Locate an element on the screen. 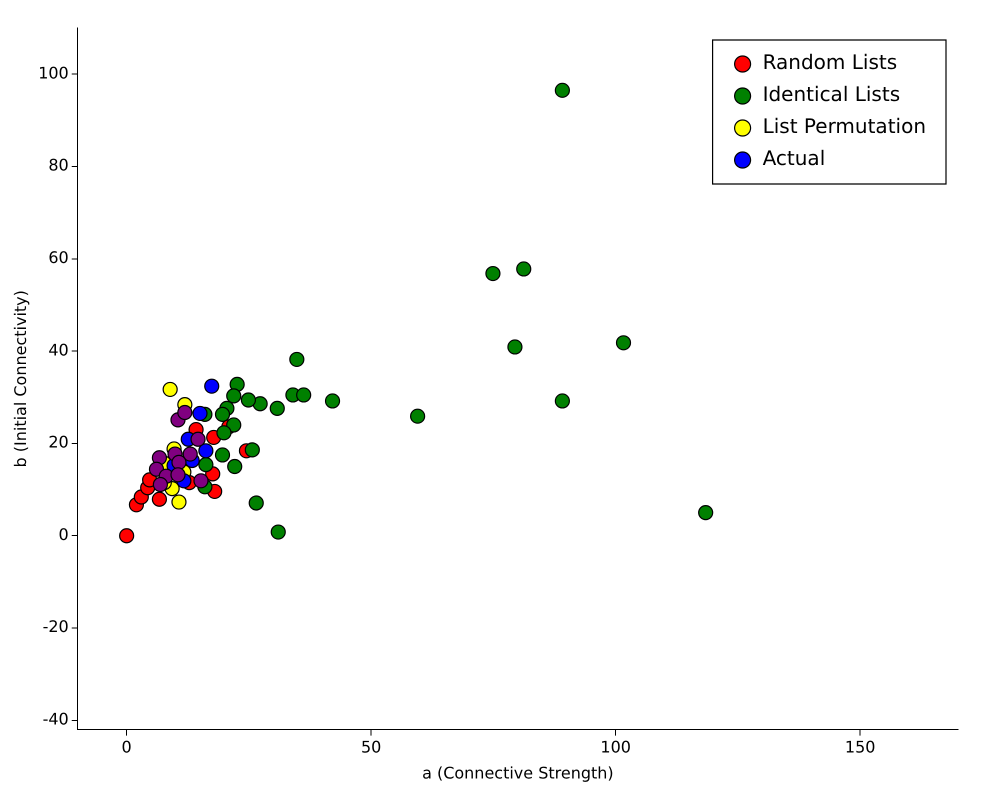 Image resolution: width=990 pixels, height=804 pixels. y-tick-label: 20 is located at coordinates (58, 442).